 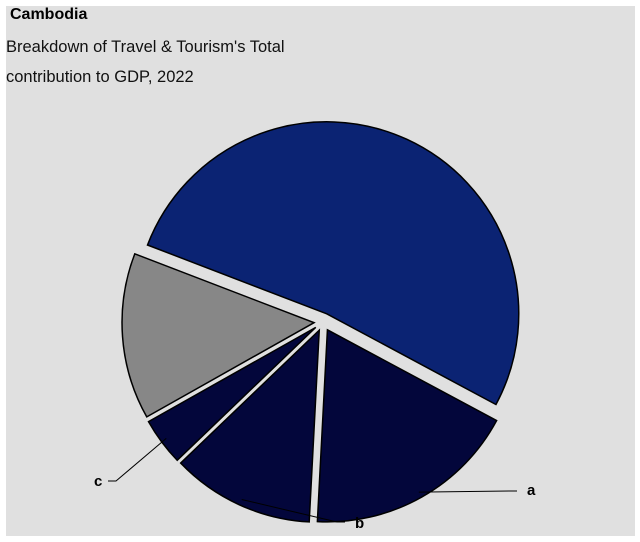 I want to click on pie-slice-b, so click(x=250, y=425).